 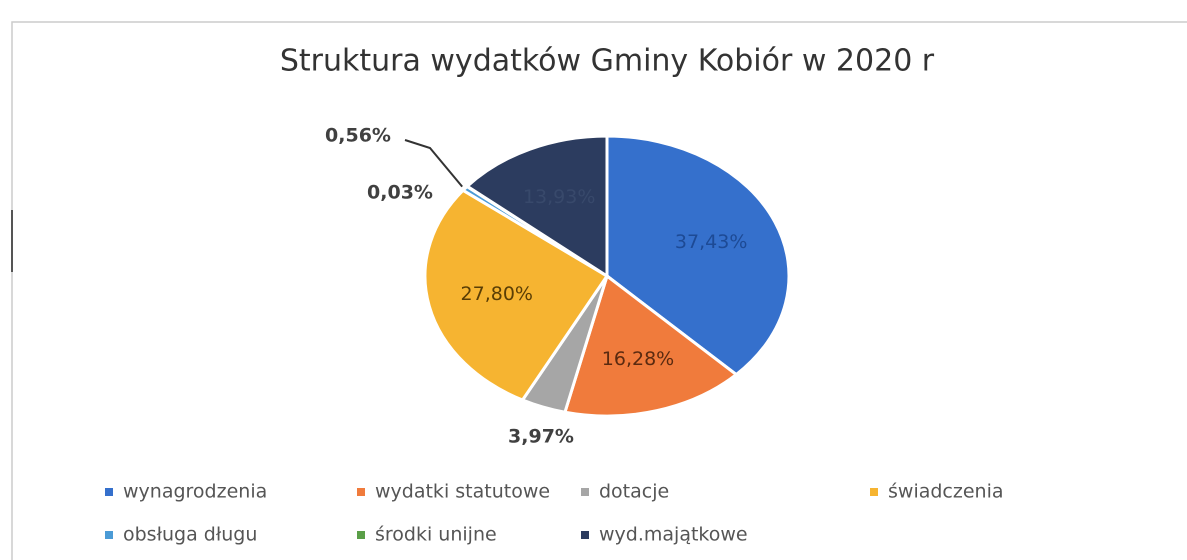 I want to click on legend-label: wydatki statutowe, so click(x=462, y=492).